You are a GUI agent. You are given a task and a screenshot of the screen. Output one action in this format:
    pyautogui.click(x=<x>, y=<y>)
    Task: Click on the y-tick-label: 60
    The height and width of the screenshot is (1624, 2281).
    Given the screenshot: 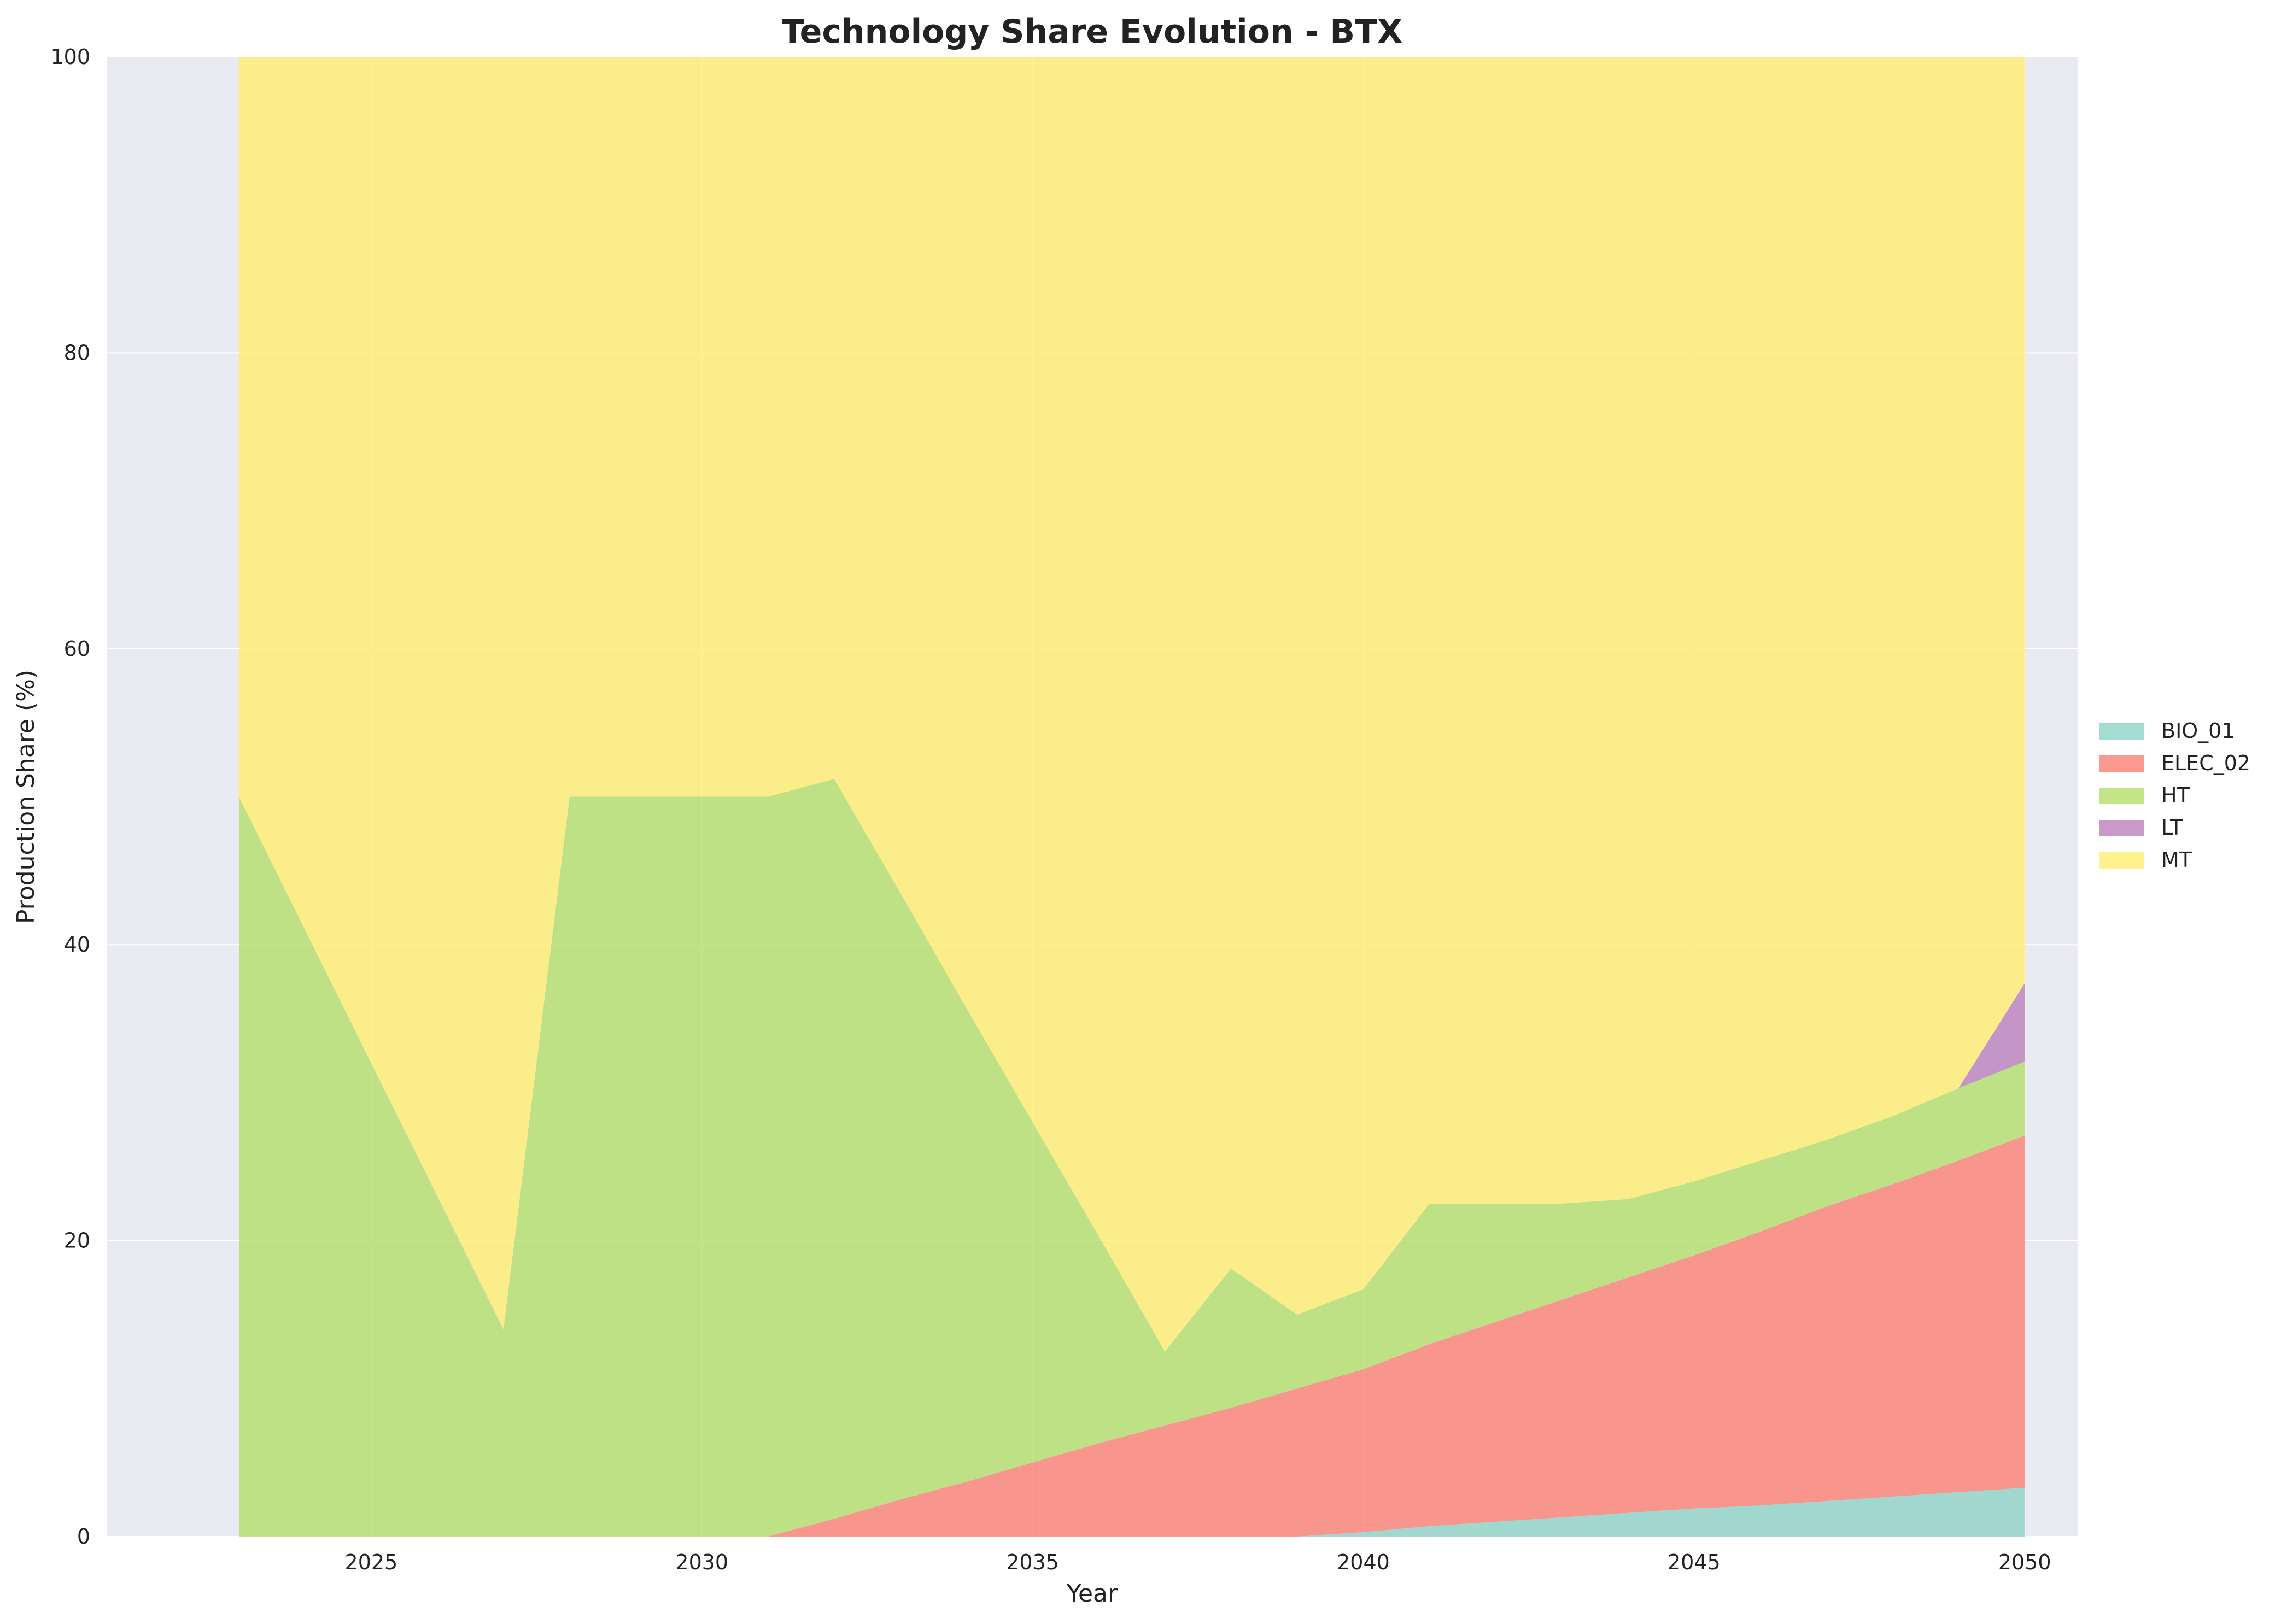 What is the action you would take?
    pyautogui.click(x=77, y=649)
    